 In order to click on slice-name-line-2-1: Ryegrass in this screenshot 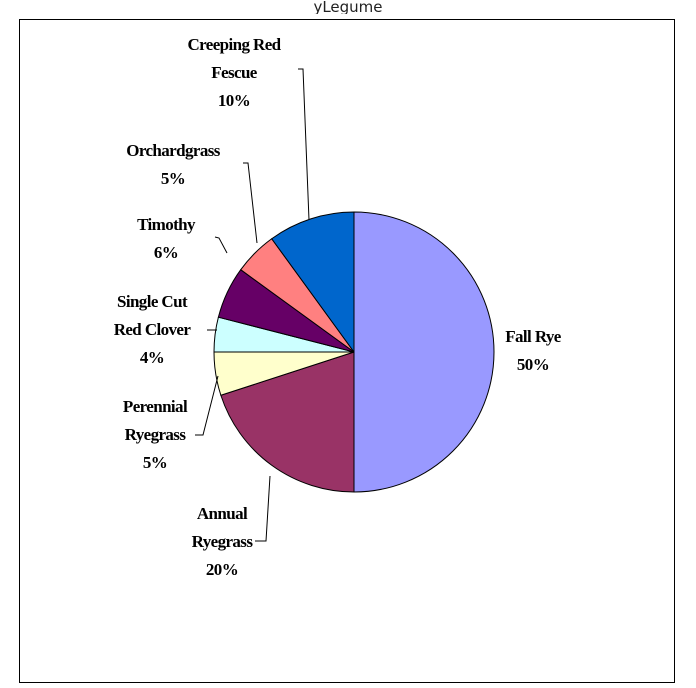, I will do `click(156, 434)`.